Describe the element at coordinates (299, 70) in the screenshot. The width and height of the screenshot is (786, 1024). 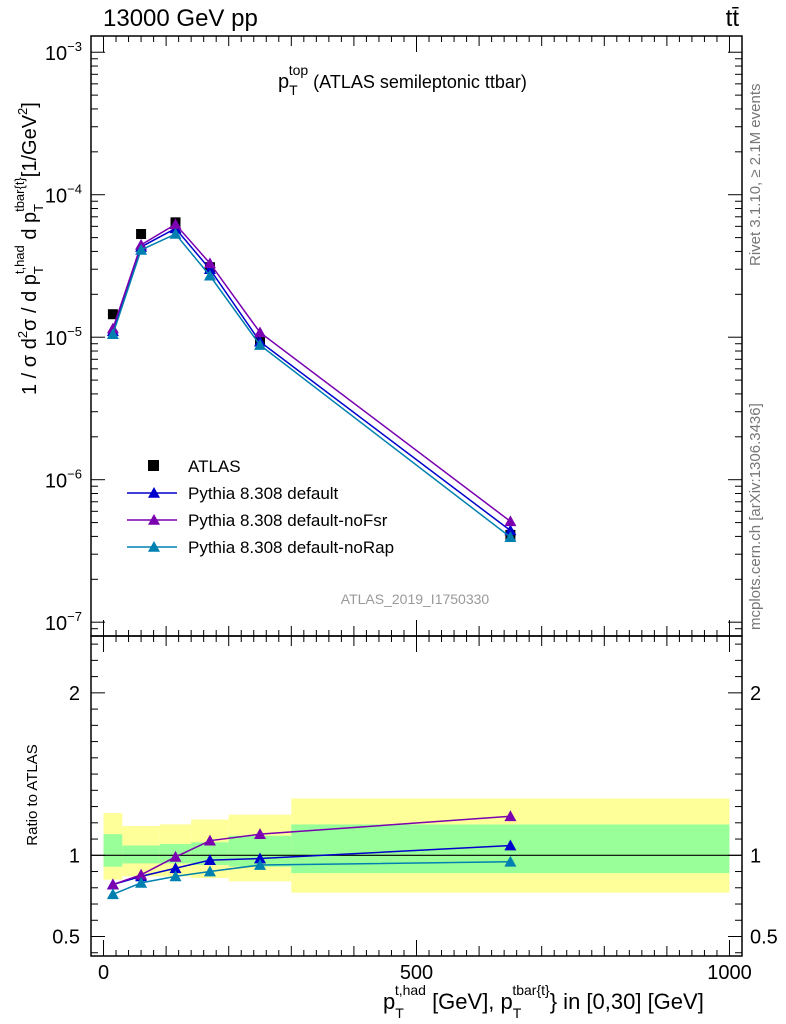
I see `title-sup: top` at that location.